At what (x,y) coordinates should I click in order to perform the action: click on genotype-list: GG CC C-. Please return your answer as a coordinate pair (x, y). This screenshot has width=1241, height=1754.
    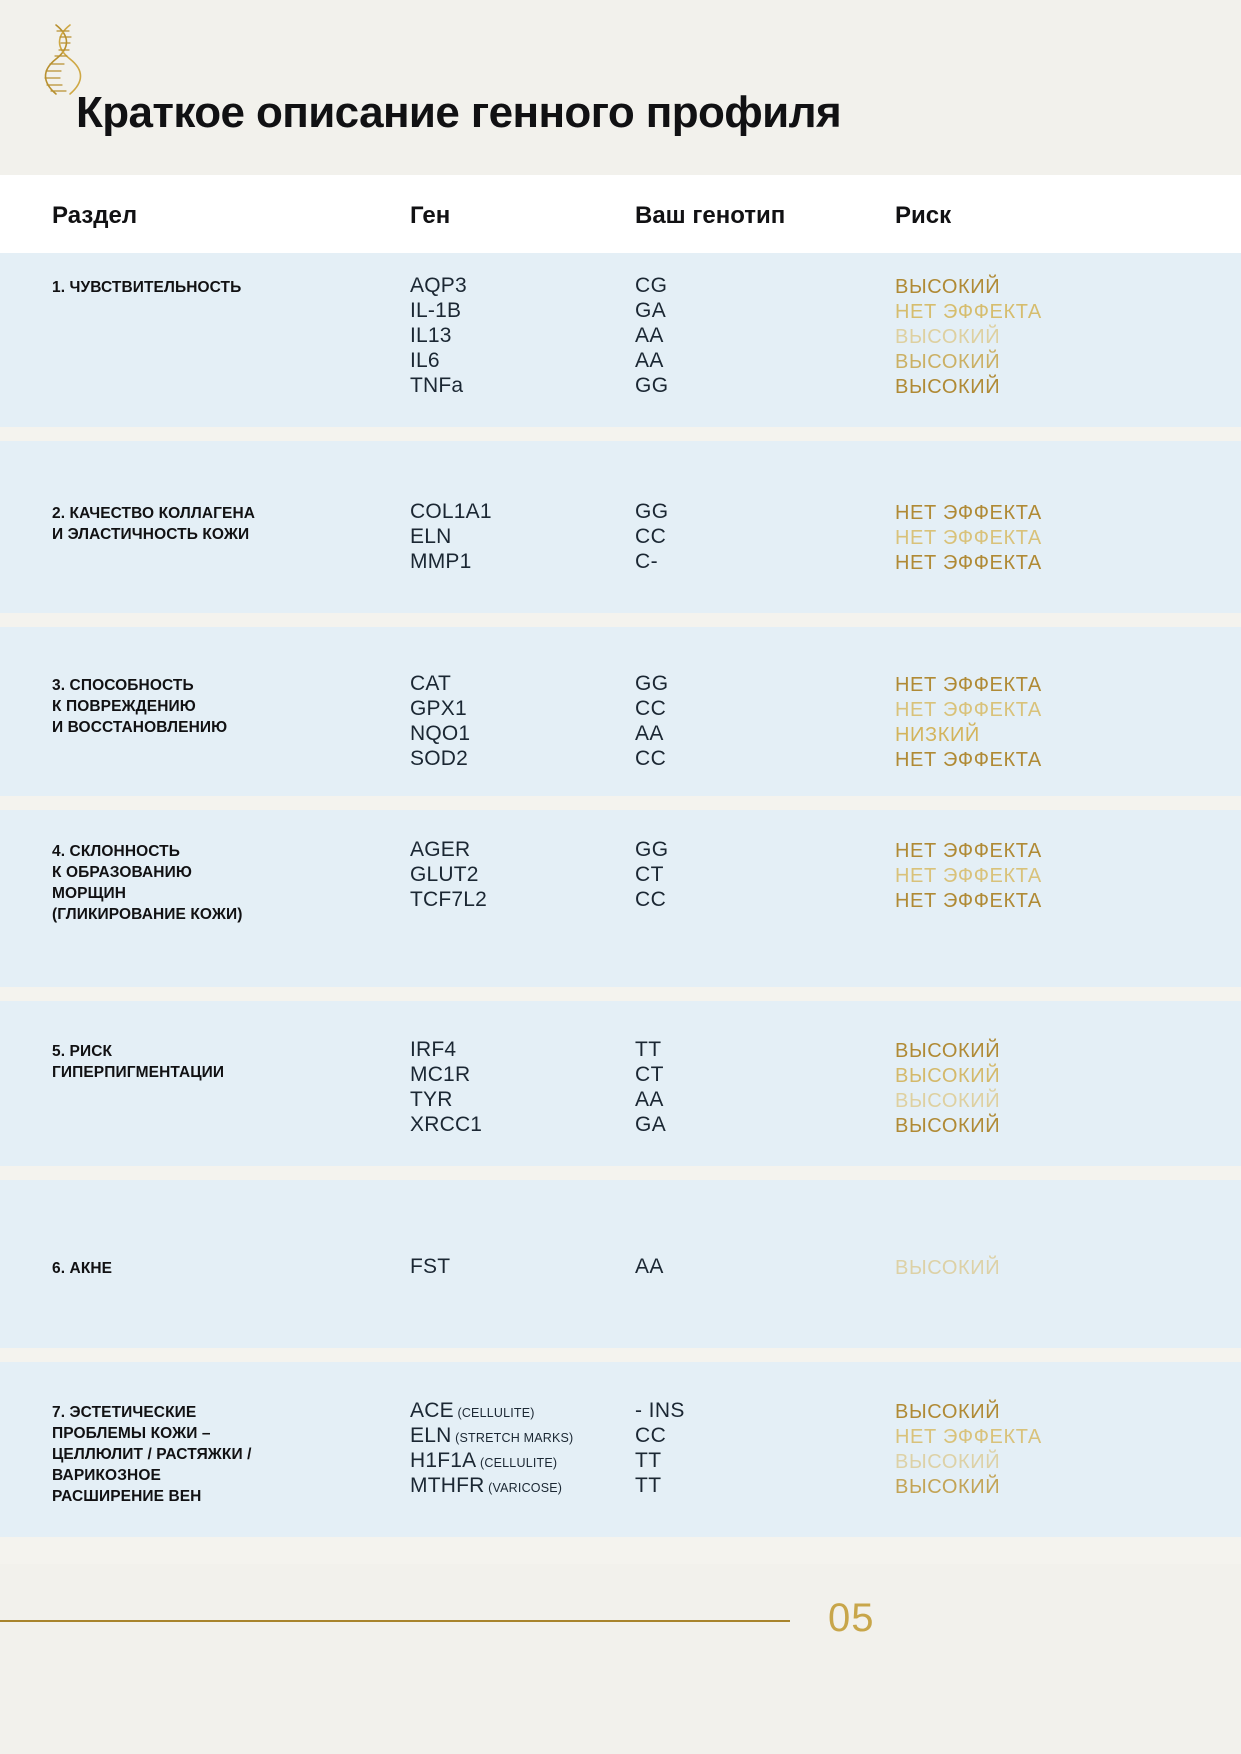
    Looking at the image, I should click on (651, 536).